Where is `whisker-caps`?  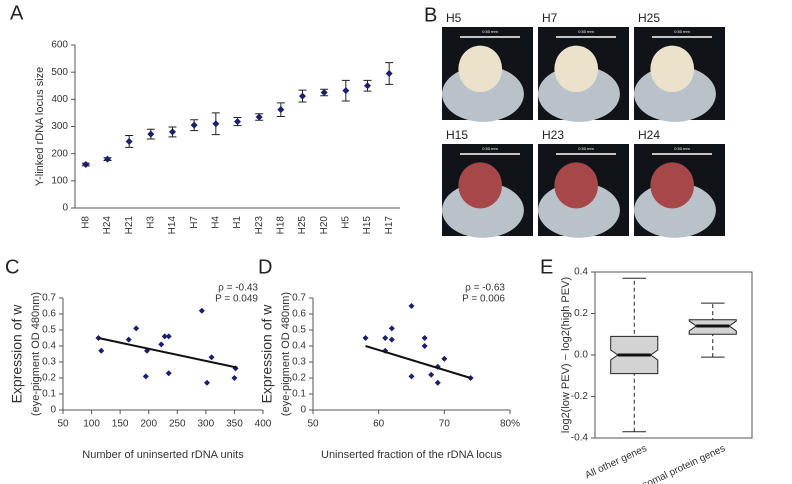 whisker-caps is located at coordinates (634, 355).